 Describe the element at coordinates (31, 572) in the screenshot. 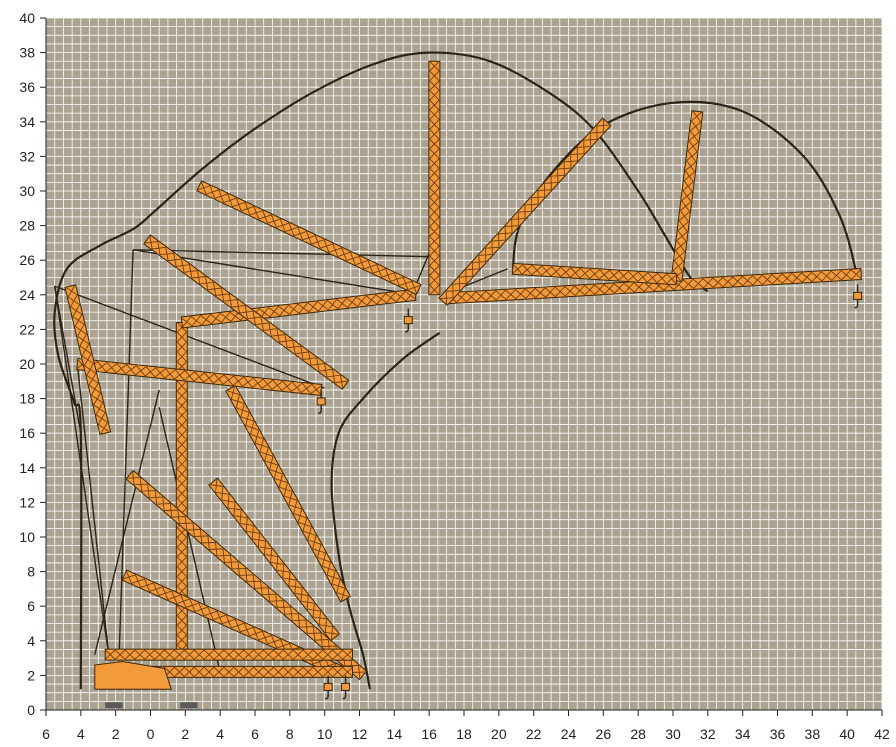

I see `y-tick-label: 8` at that location.